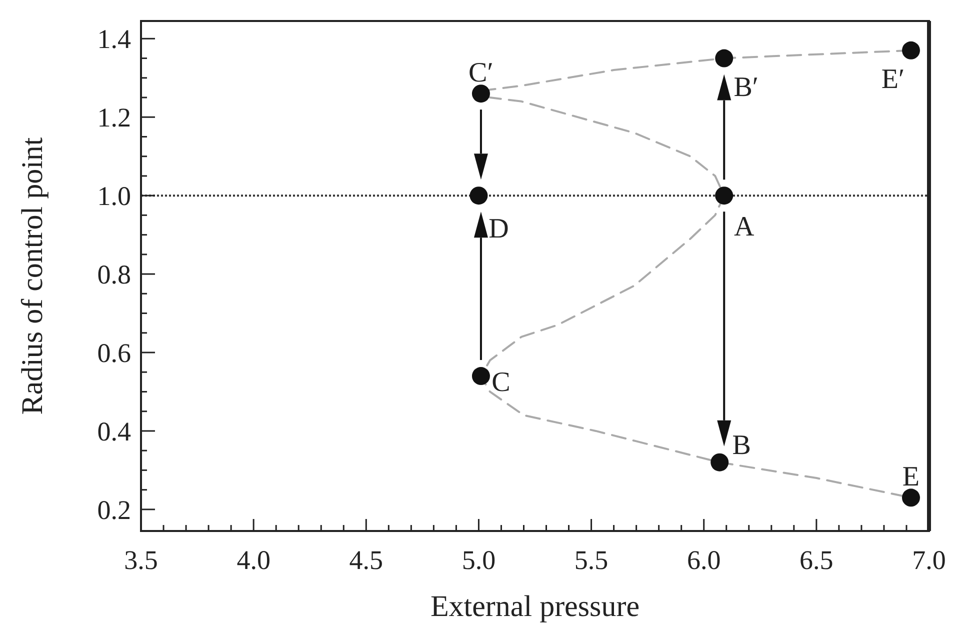 This screenshot has height=639, width=966. Describe the element at coordinates (366, 560) in the screenshot. I see `x-tick-label: 4.5` at that location.